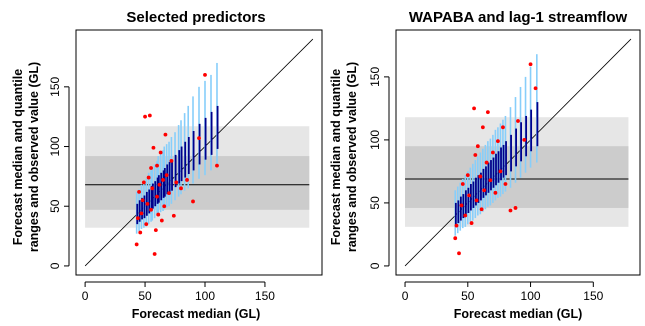  I want to click on panel-left-xlabel: Forecast median (GL), so click(196, 314).